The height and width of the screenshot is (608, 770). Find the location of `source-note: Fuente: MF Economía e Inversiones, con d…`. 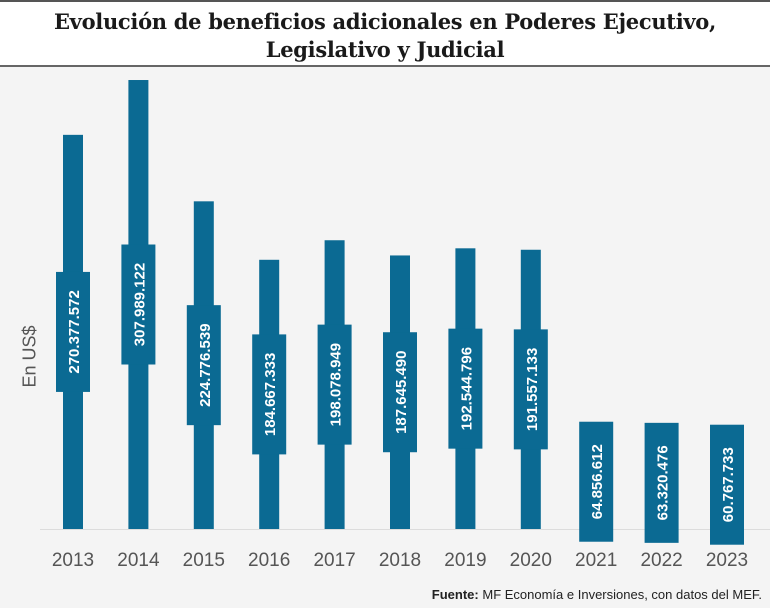

source-note: Fuente: MF Economía e Inversiones, con d… is located at coordinates (597, 594).